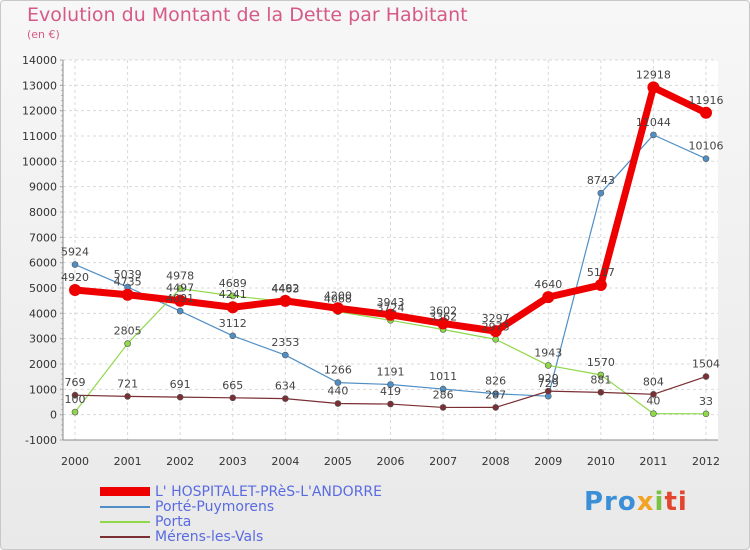  I want to click on x-tick-label: 2006, so click(391, 461).